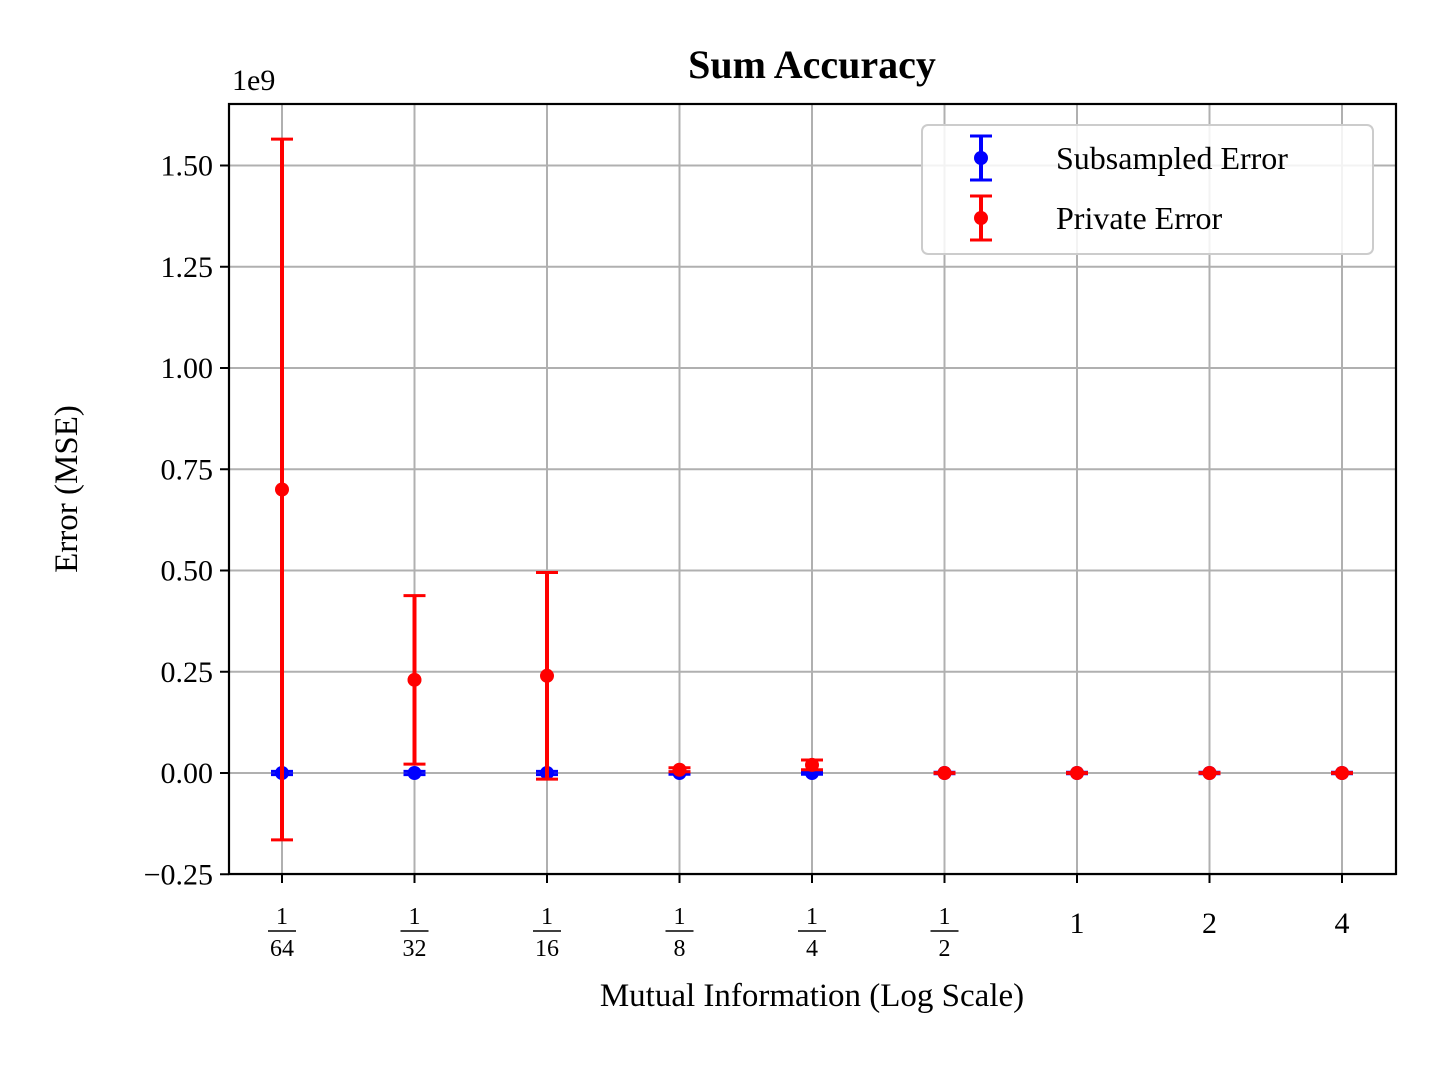 The image size is (1440, 1080). What do you see at coordinates (187, 571) in the screenshot?
I see `y-tick-label: 0.50` at bounding box center [187, 571].